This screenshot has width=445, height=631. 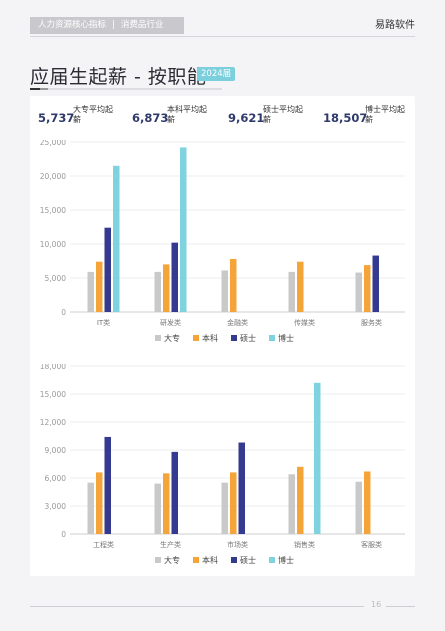 What do you see at coordinates (170, 322) in the screenshot?
I see `x-tick-label: 研发类` at bounding box center [170, 322].